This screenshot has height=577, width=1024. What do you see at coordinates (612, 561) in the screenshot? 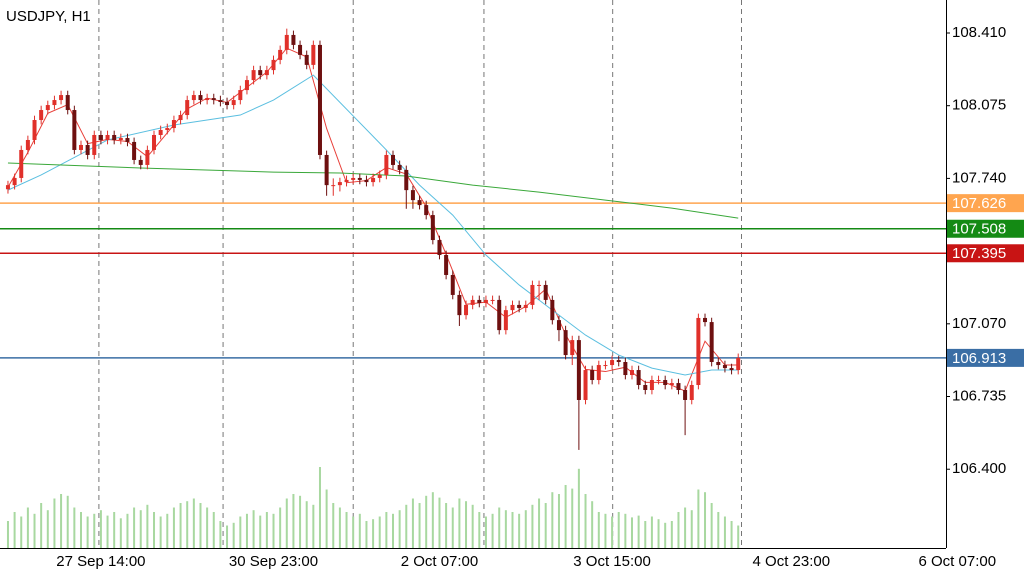
I see `x-tick-label: 3 Oct 15:00` at bounding box center [612, 561].